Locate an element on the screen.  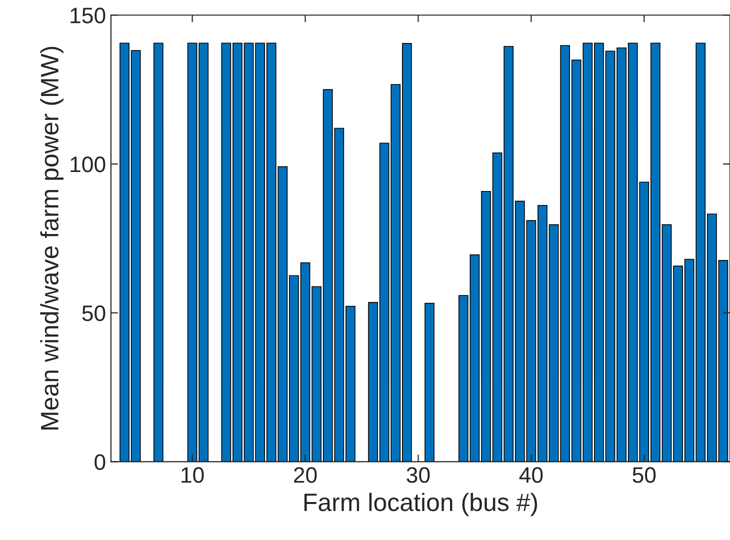
y-tick-label: 100 is located at coordinates (88, 164).